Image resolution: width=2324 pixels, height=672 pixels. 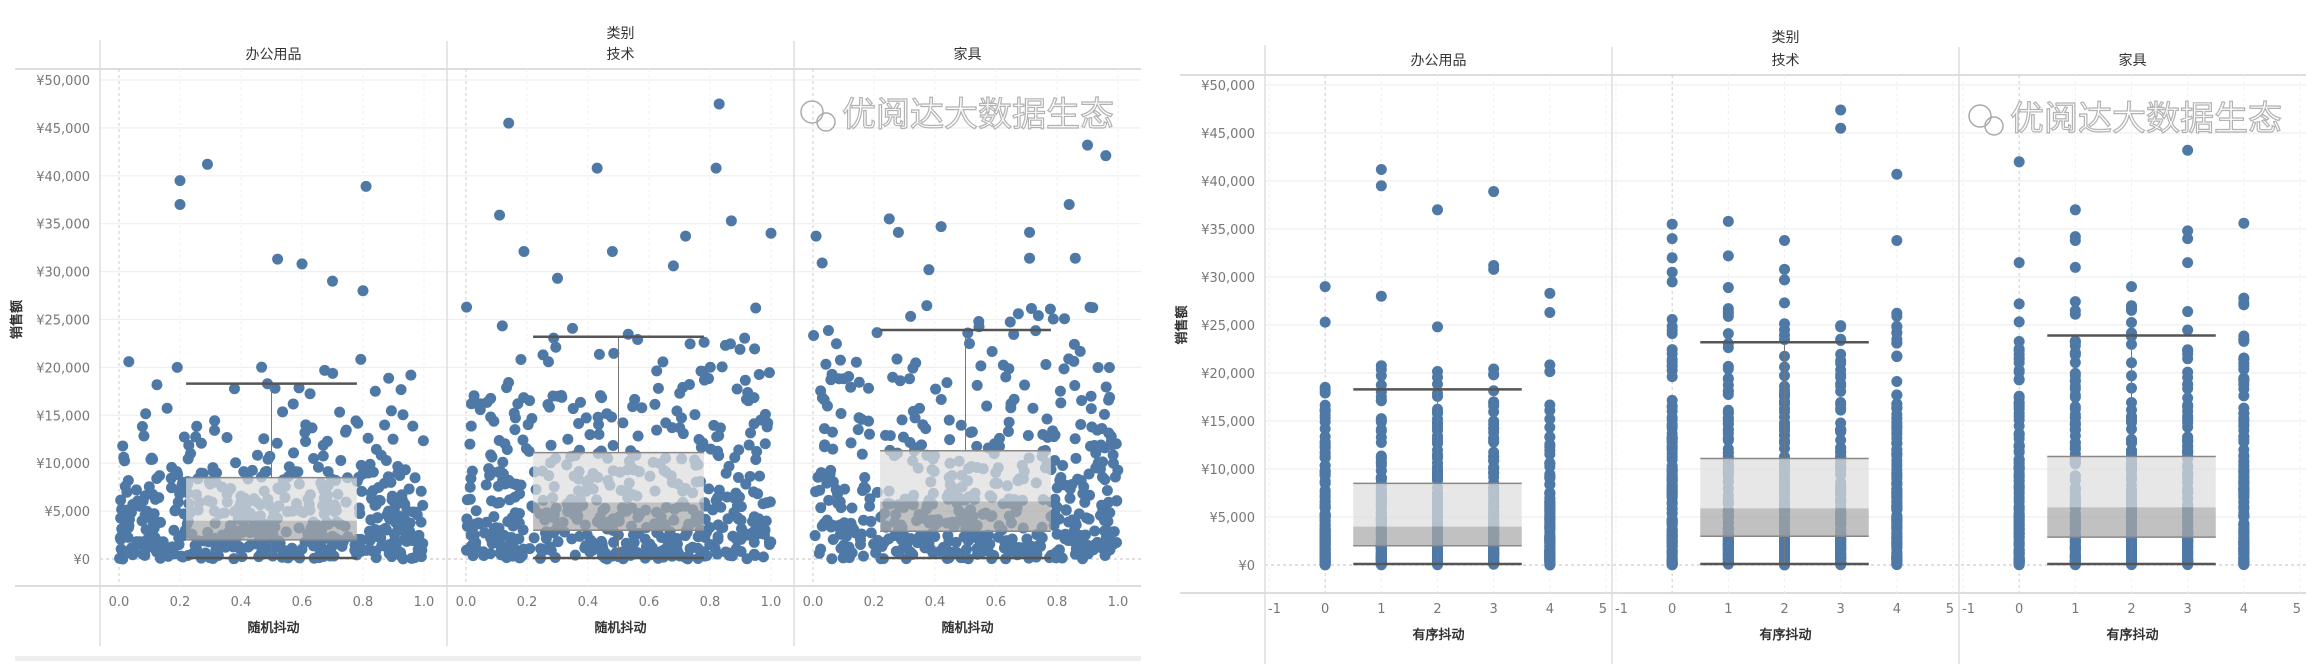 What do you see at coordinates (996, 602) in the screenshot?
I see `x-tick-label: 0.6` at bounding box center [996, 602].